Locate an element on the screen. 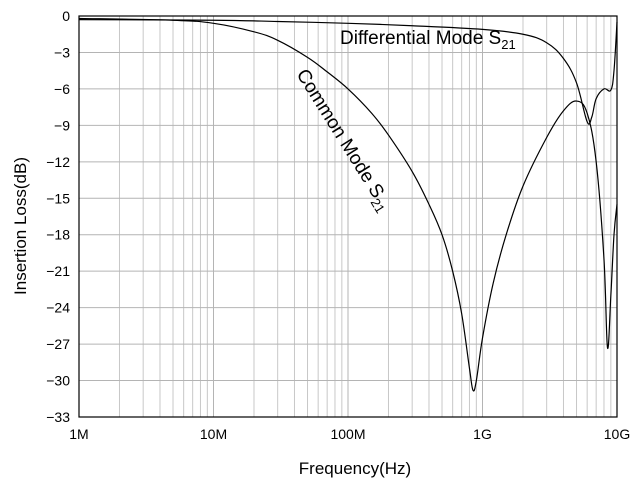 The image size is (641, 479). common-mode-label: Common Mode S21 is located at coordinates (342, 141).